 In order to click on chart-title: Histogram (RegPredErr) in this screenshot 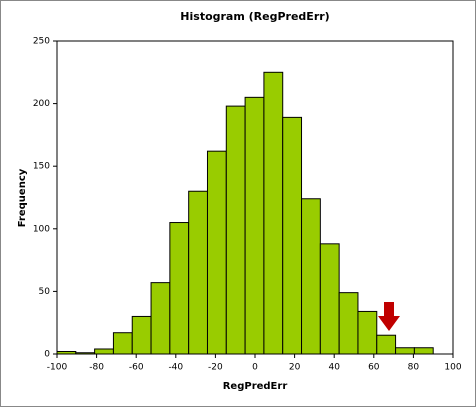, I will do `click(254, 16)`.